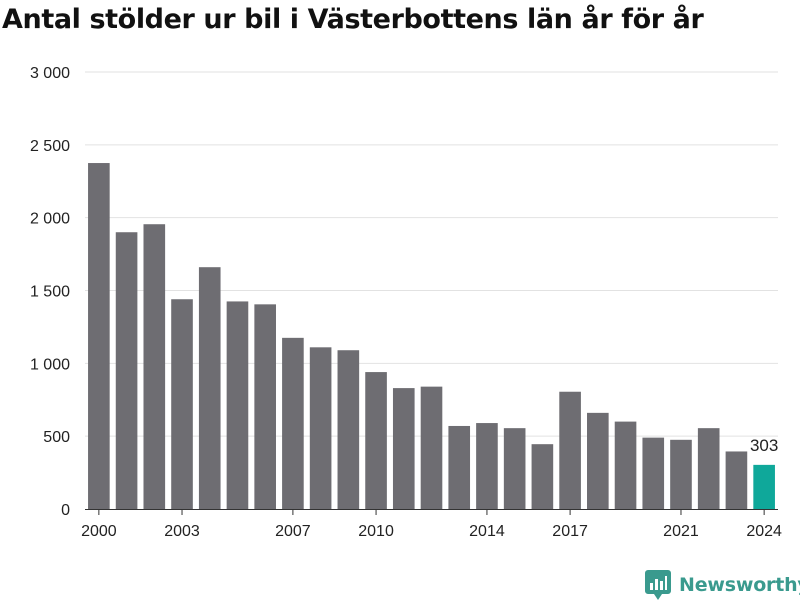 The width and height of the screenshot is (800, 600). I want to click on newsworthy-logo: Newsworthy, so click(722, 585).